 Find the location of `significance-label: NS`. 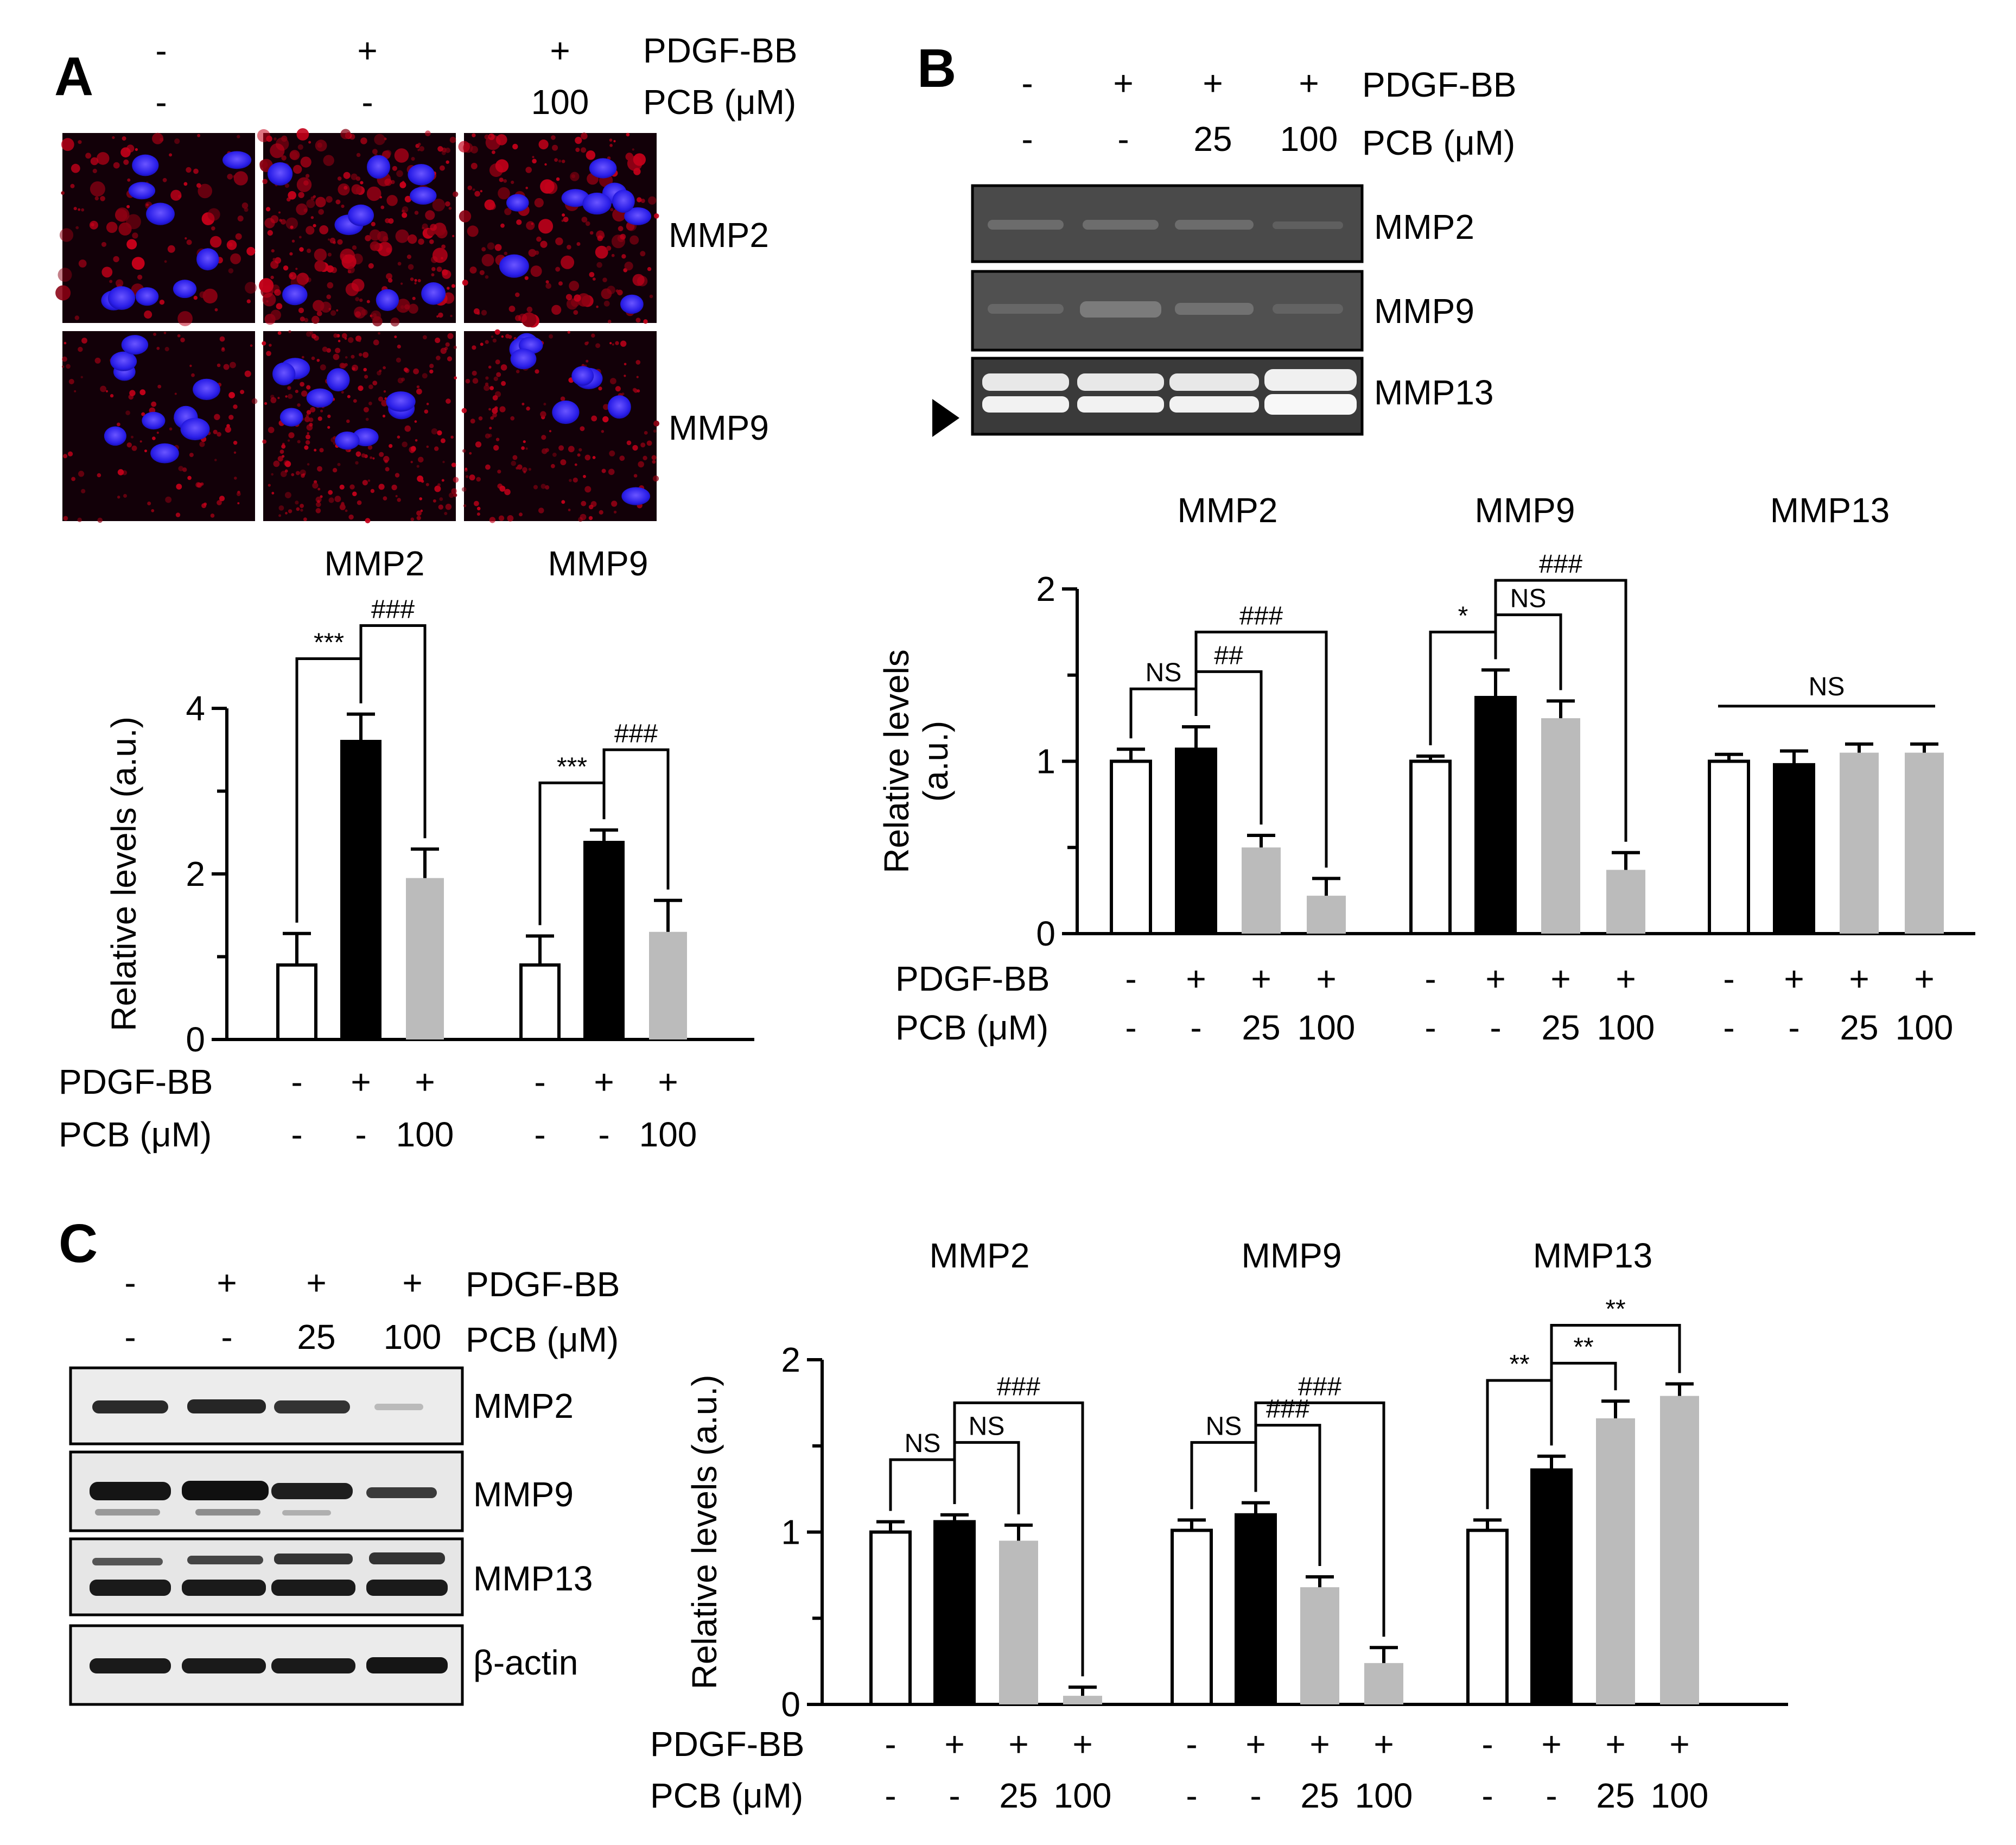

significance-label: NS is located at coordinates (1164, 672).